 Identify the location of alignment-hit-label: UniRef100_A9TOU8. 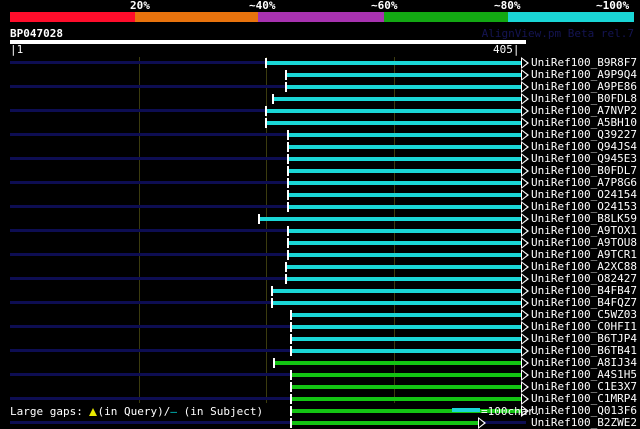
(584, 242).